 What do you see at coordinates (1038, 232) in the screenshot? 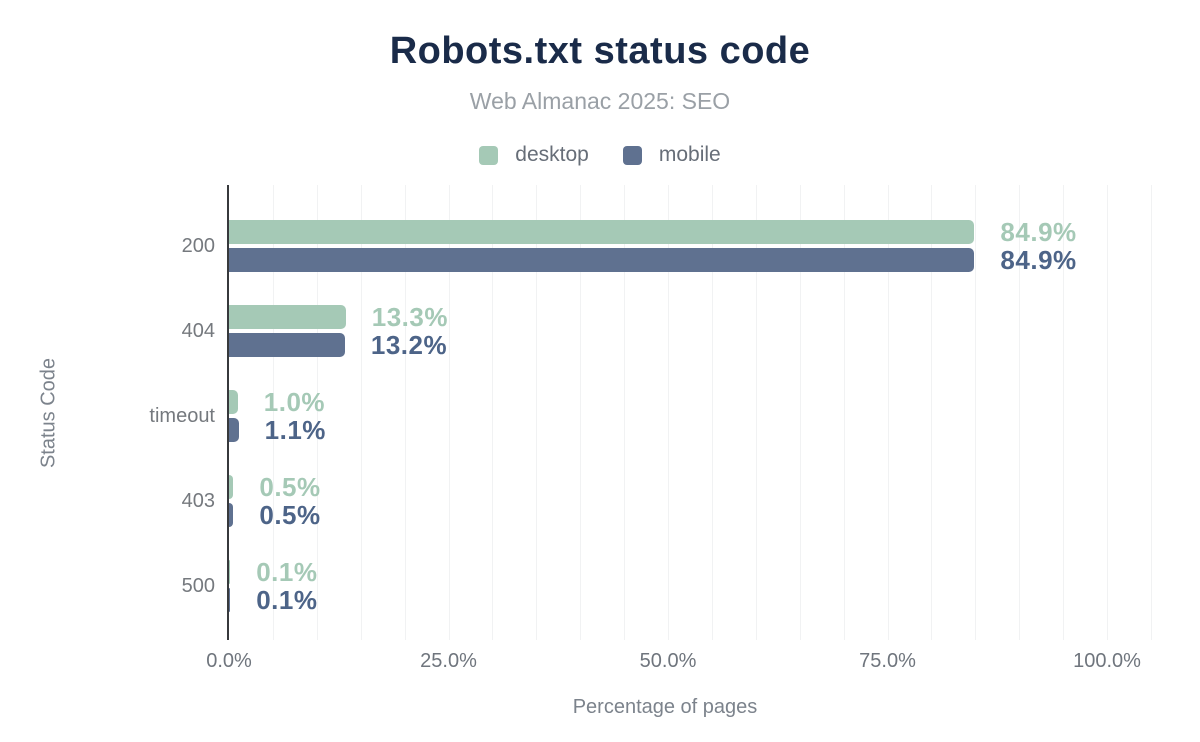
I see `value-label-desktop-200: 84.9%` at bounding box center [1038, 232].